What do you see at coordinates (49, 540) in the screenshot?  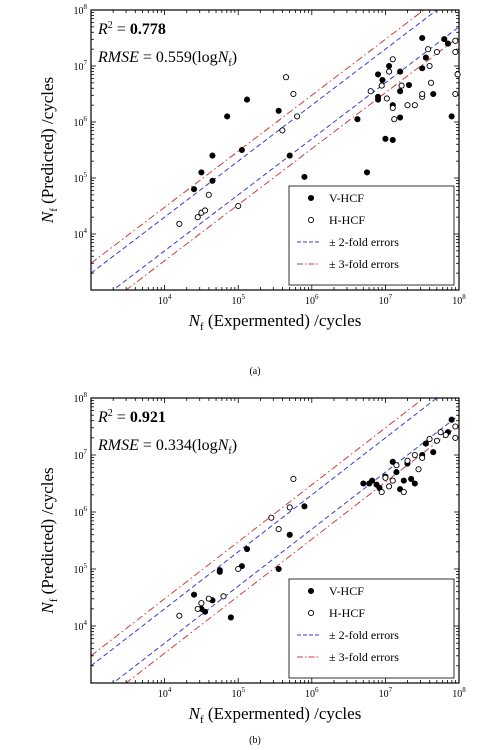 I see `y-axis-title: Nf (Predicted) /cycles` at bounding box center [49, 540].